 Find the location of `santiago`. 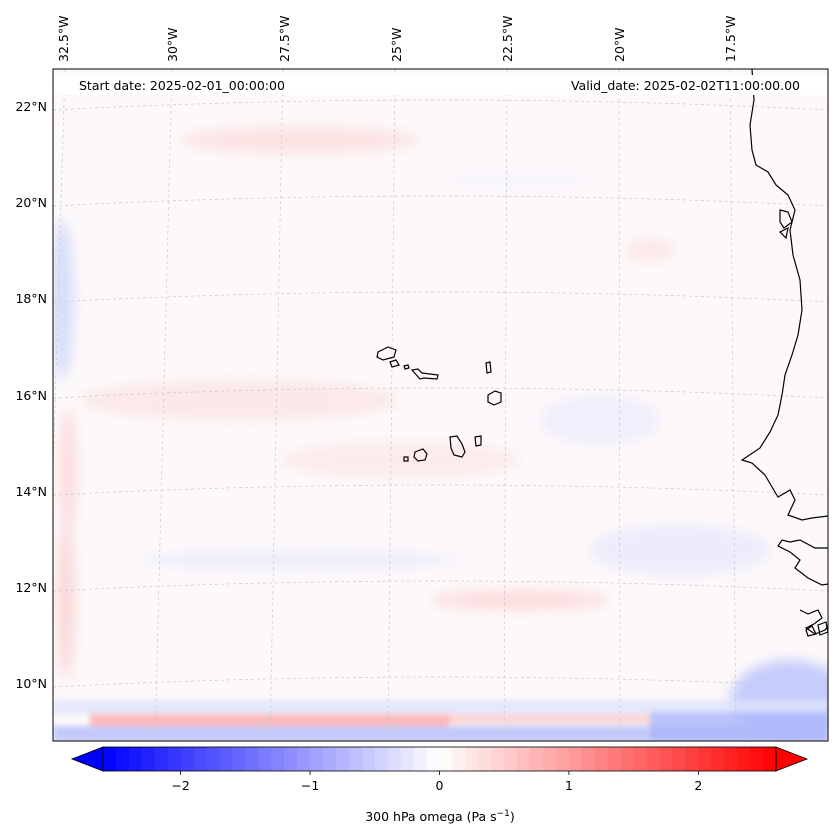

santiago is located at coordinates (457, 446).